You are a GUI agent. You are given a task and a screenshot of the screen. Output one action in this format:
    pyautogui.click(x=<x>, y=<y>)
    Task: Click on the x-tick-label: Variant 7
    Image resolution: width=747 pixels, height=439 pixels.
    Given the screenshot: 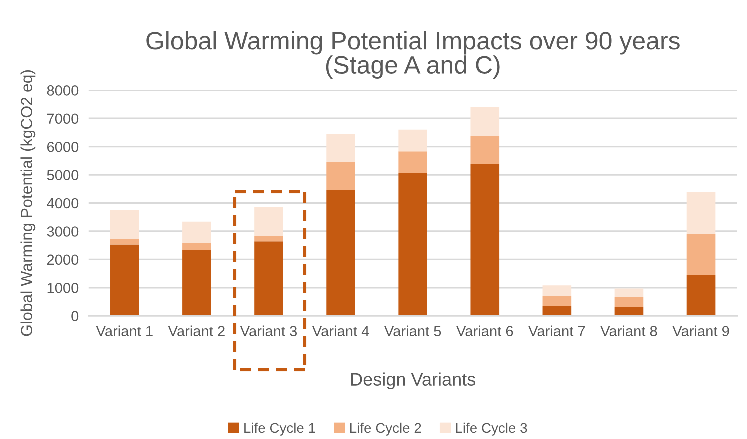 What is the action you would take?
    pyautogui.click(x=557, y=331)
    